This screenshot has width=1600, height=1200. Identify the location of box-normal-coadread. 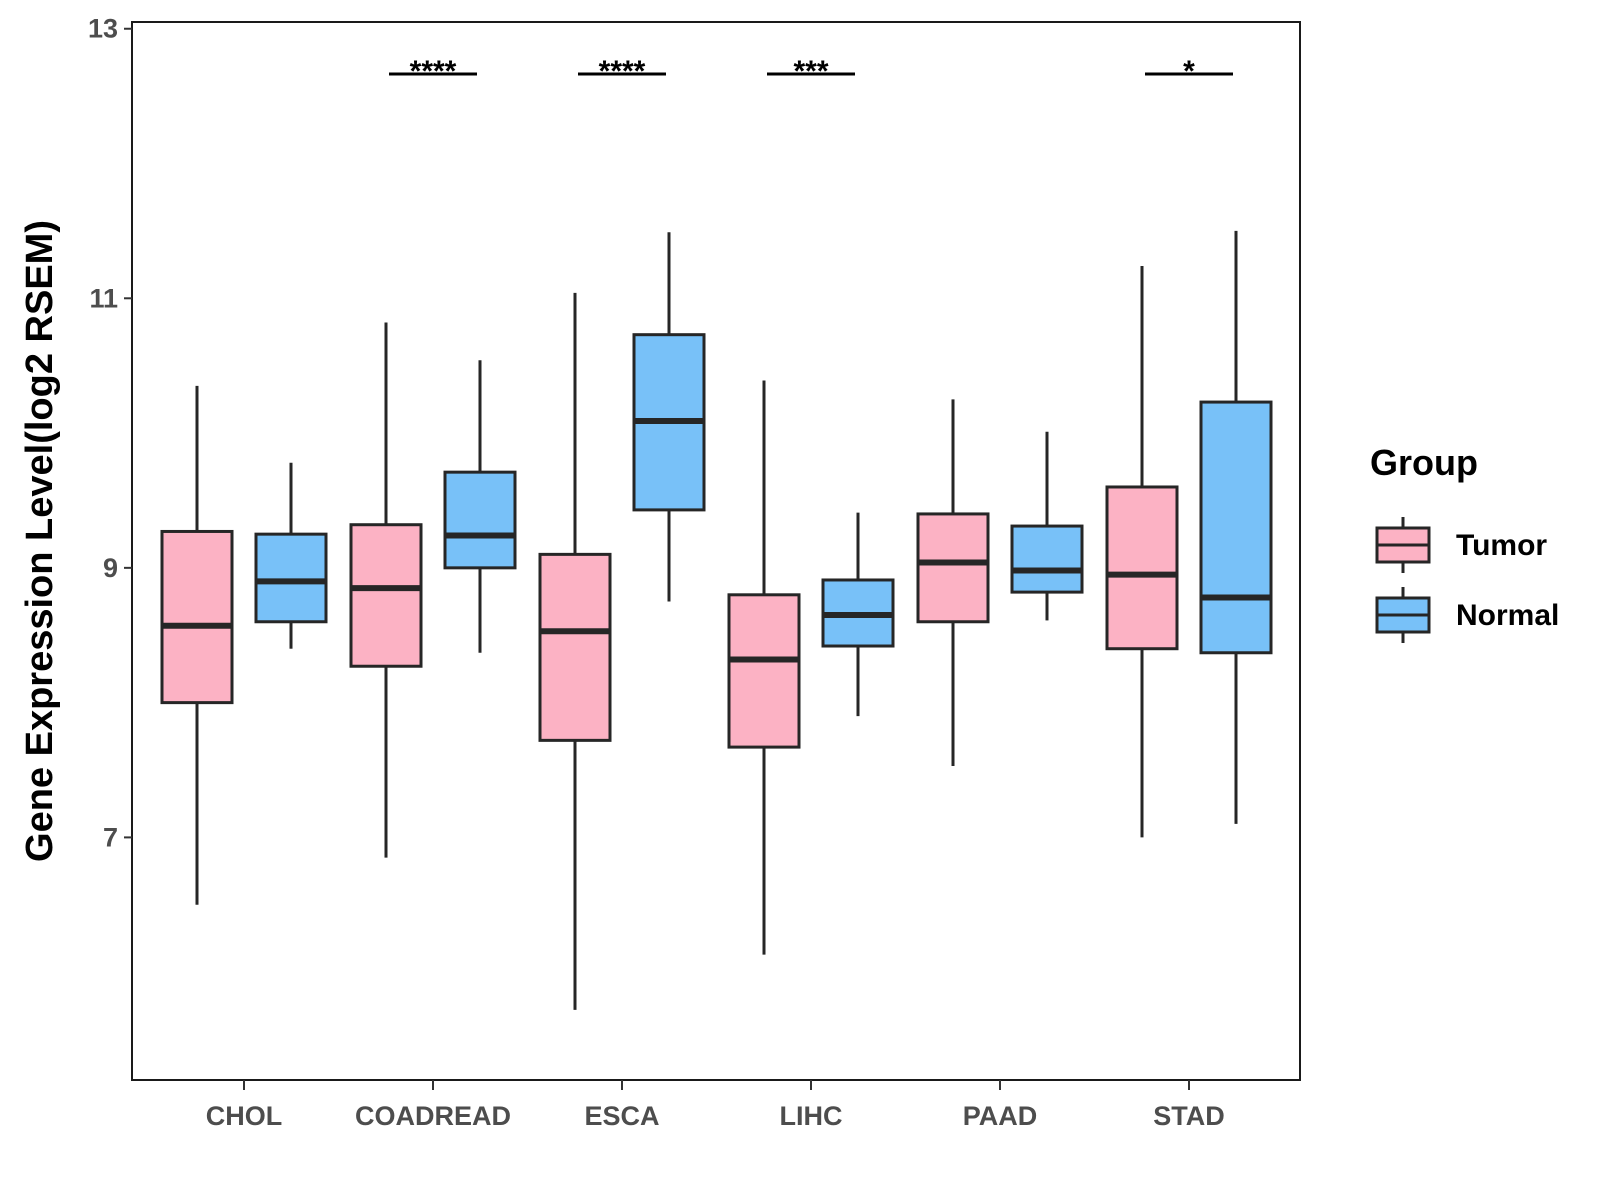
(480, 506).